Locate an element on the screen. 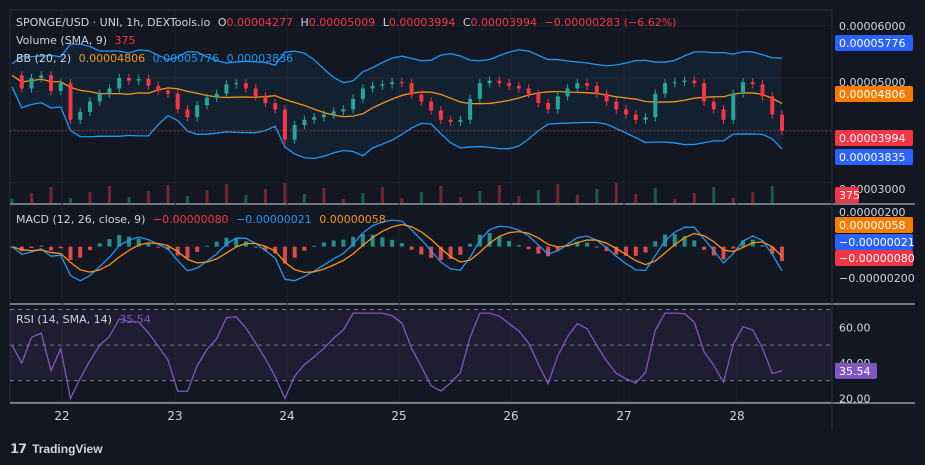 The width and height of the screenshot is (925, 465). tradingview-brand-label: TradingView is located at coordinates (67, 449).